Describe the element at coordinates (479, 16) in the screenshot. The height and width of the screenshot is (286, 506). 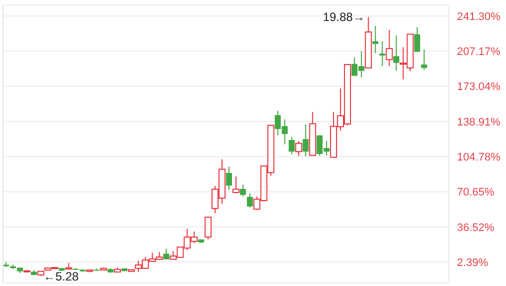
I see `y-tick-label: 241.30%` at that location.